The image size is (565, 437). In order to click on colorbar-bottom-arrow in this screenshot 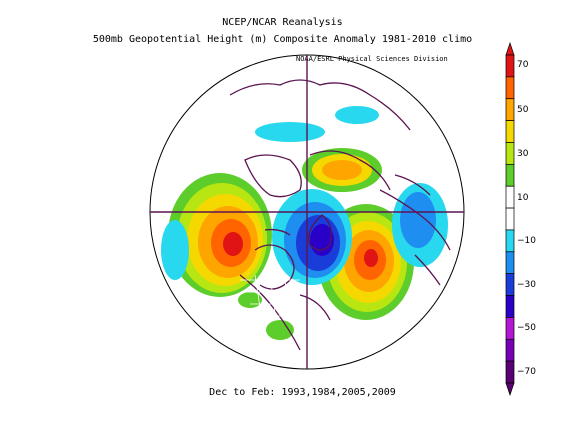, I will do `click(510, 389)`.